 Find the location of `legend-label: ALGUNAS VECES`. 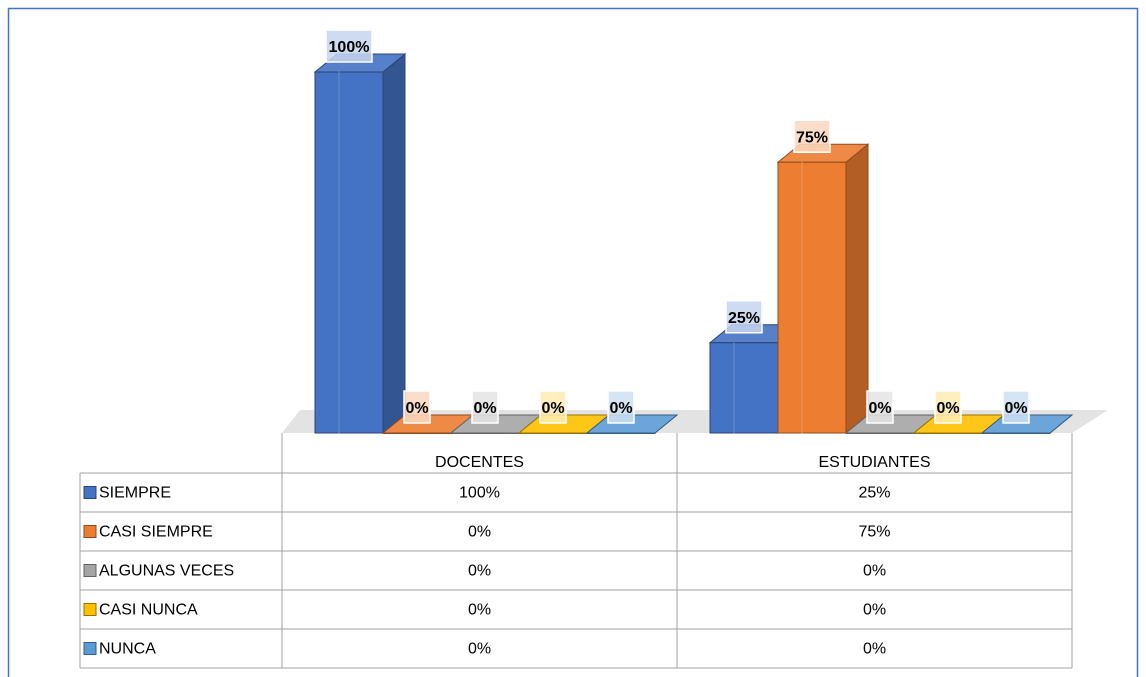

legend-label: ALGUNAS VECES is located at coordinates (166, 571).